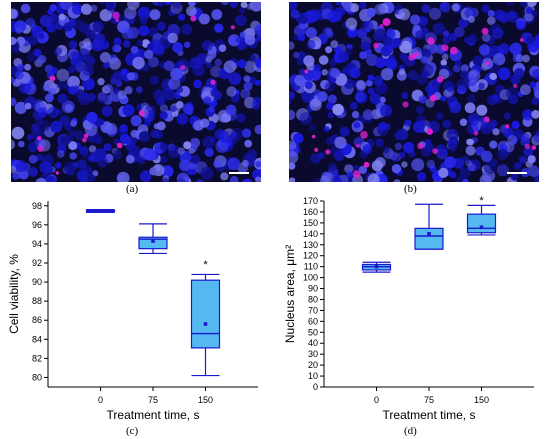  What do you see at coordinates (310, 201) in the screenshot?
I see `chart-d-ytick-label: 170` at bounding box center [310, 201].